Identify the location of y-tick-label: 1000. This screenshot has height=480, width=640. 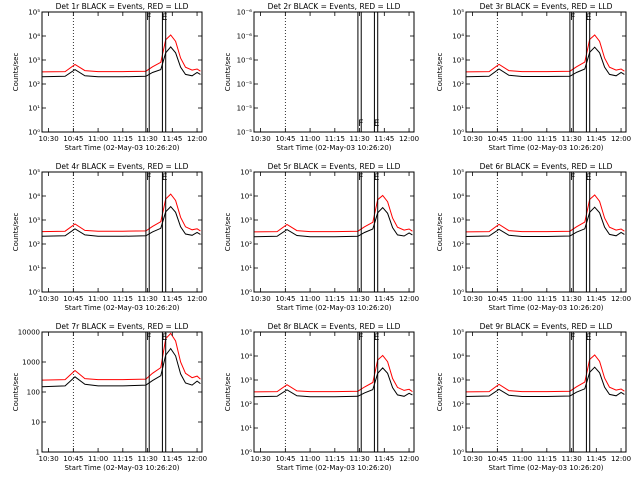
(31, 363).